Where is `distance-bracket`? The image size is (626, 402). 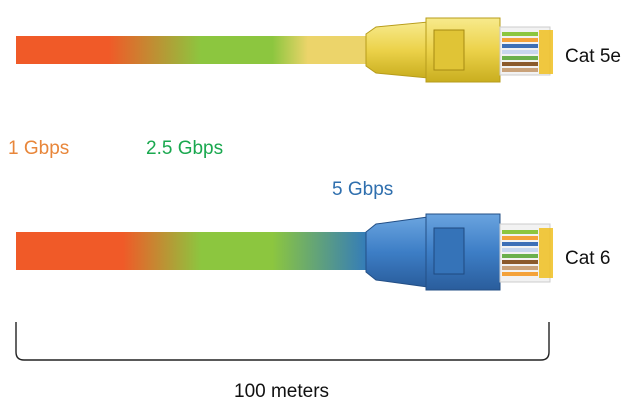
distance-bracket is located at coordinates (282, 341).